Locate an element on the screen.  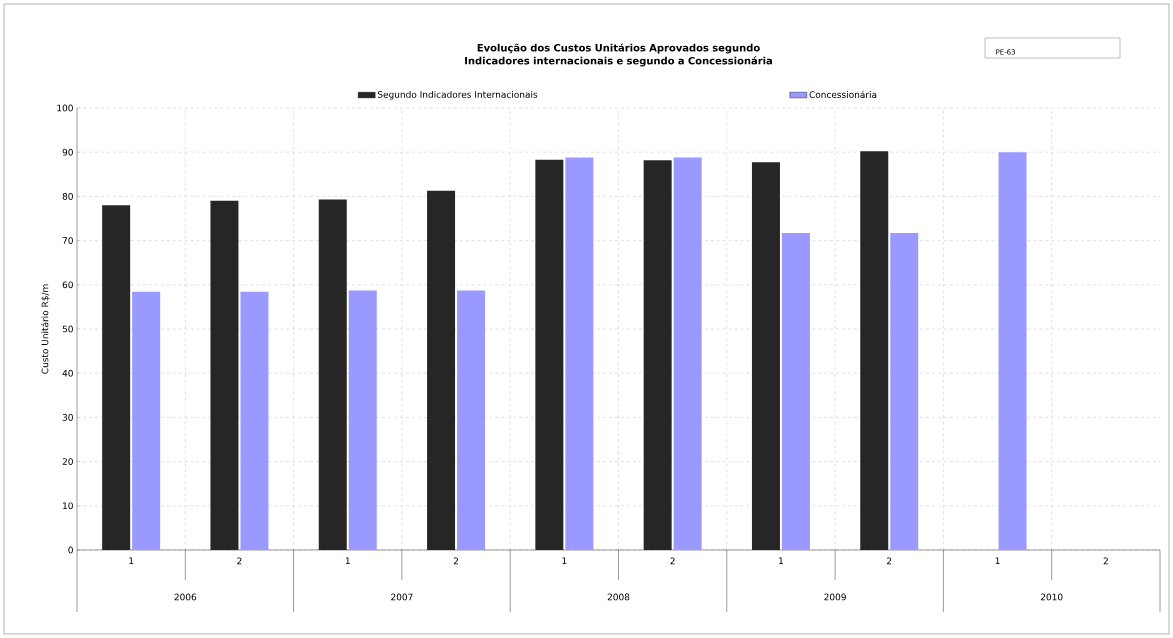
y-tick-label: 10 is located at coordinates (68, 506).